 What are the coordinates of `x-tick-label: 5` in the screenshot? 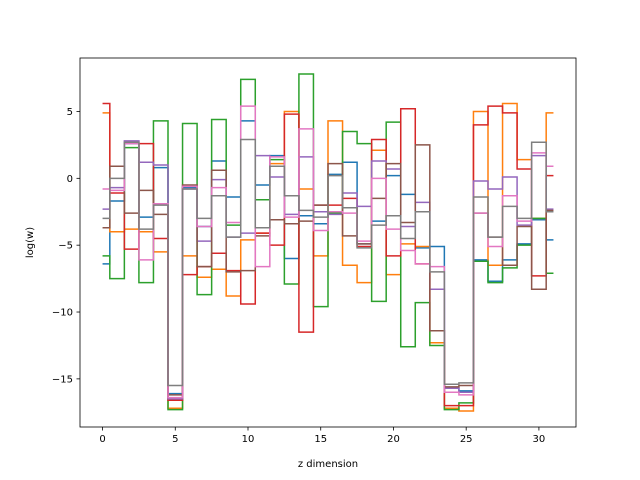 It's located at (175, 439).